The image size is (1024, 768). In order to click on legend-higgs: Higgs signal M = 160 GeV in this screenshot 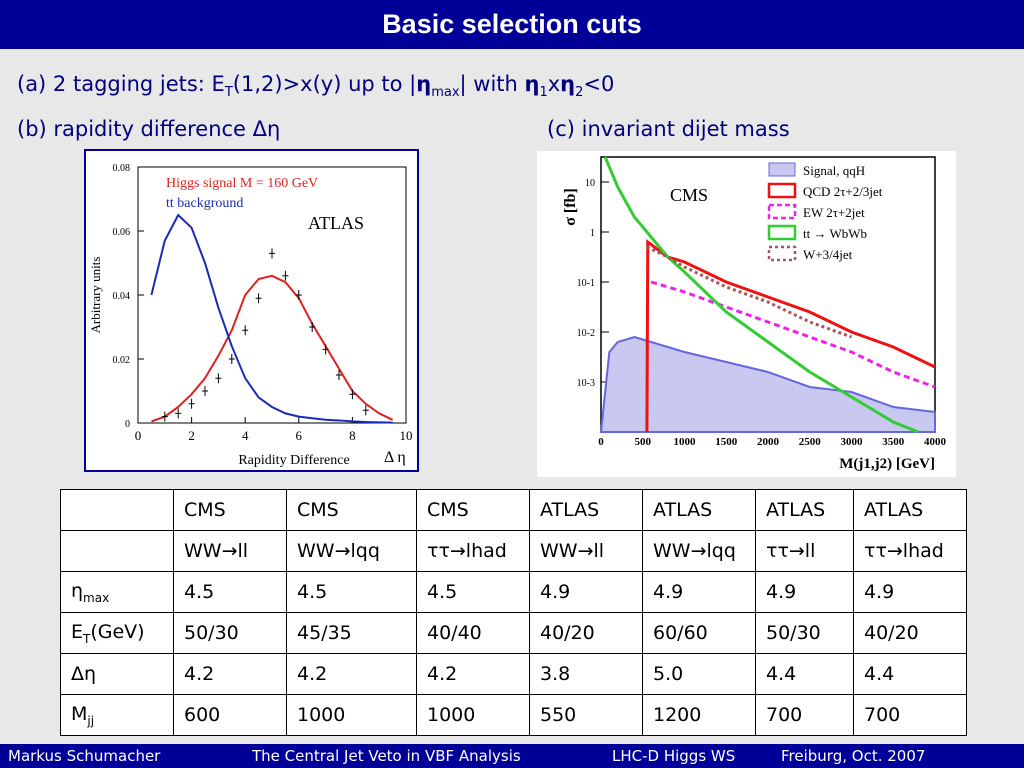, I will do `click(242, 183)`.